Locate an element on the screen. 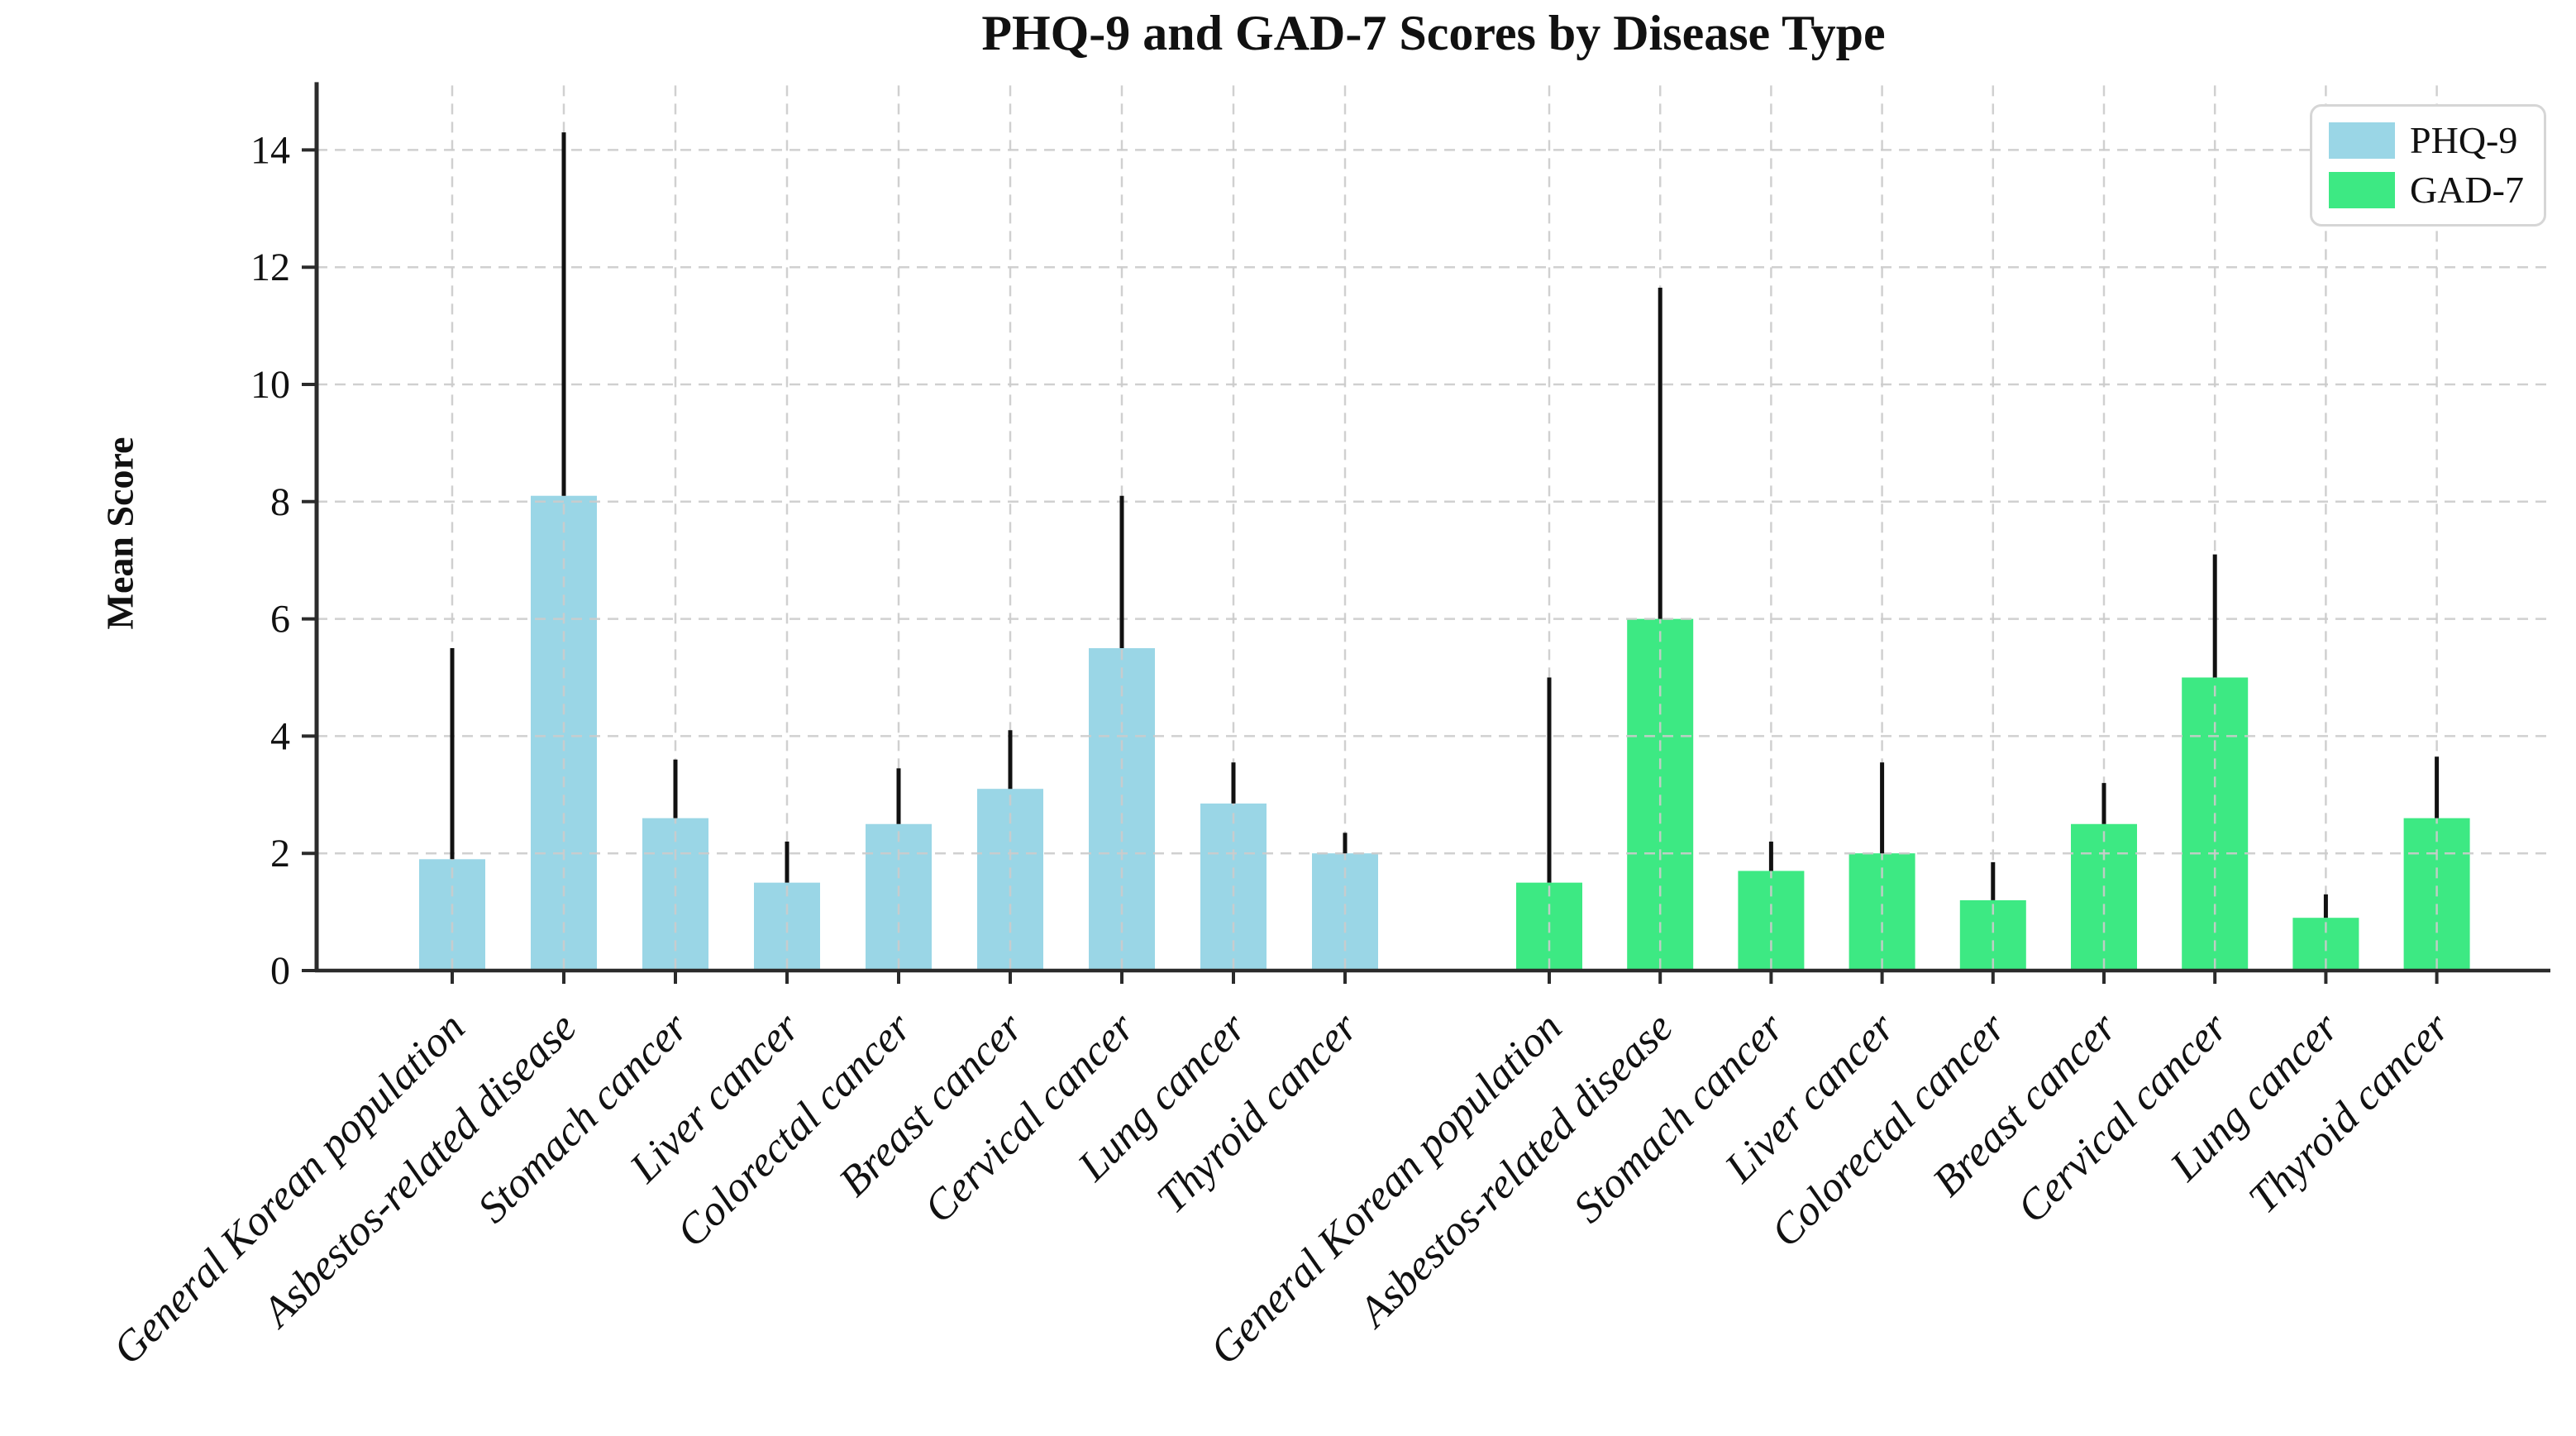 This screenshot has height=1436, width=2576. legend-swatch-gad7 is located at coordinates (2362, 190).